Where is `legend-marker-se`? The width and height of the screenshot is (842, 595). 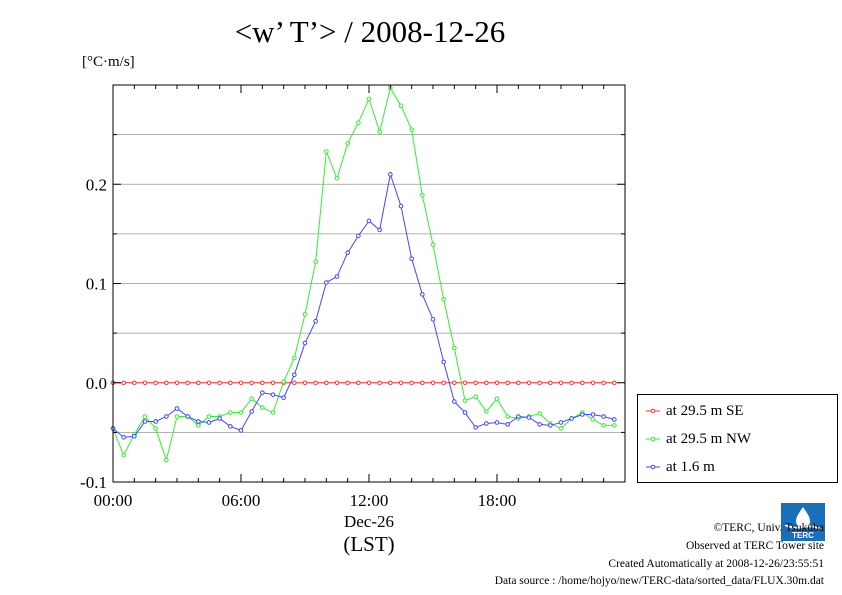 legend-marker-se is located at coordinates (653, 411).